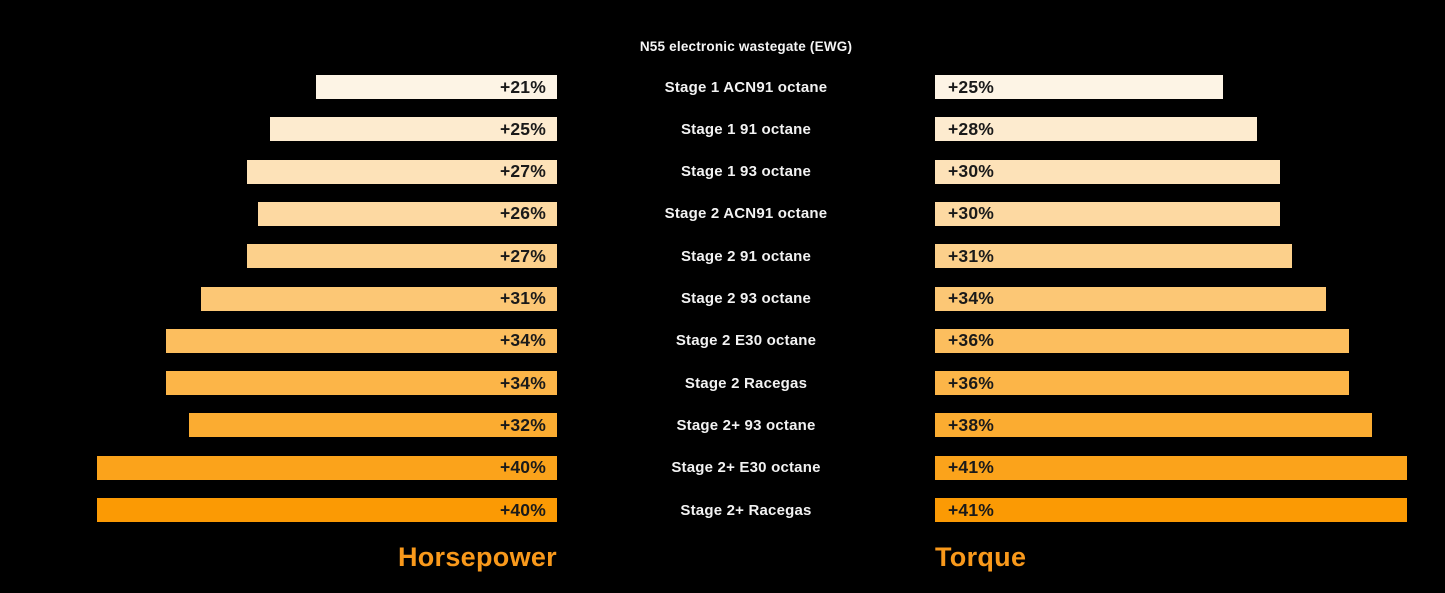 Image resolution: width=1445 pixels, height=593 pixels. I want to click on horsepower-bar: +31%, so click(378, 298).